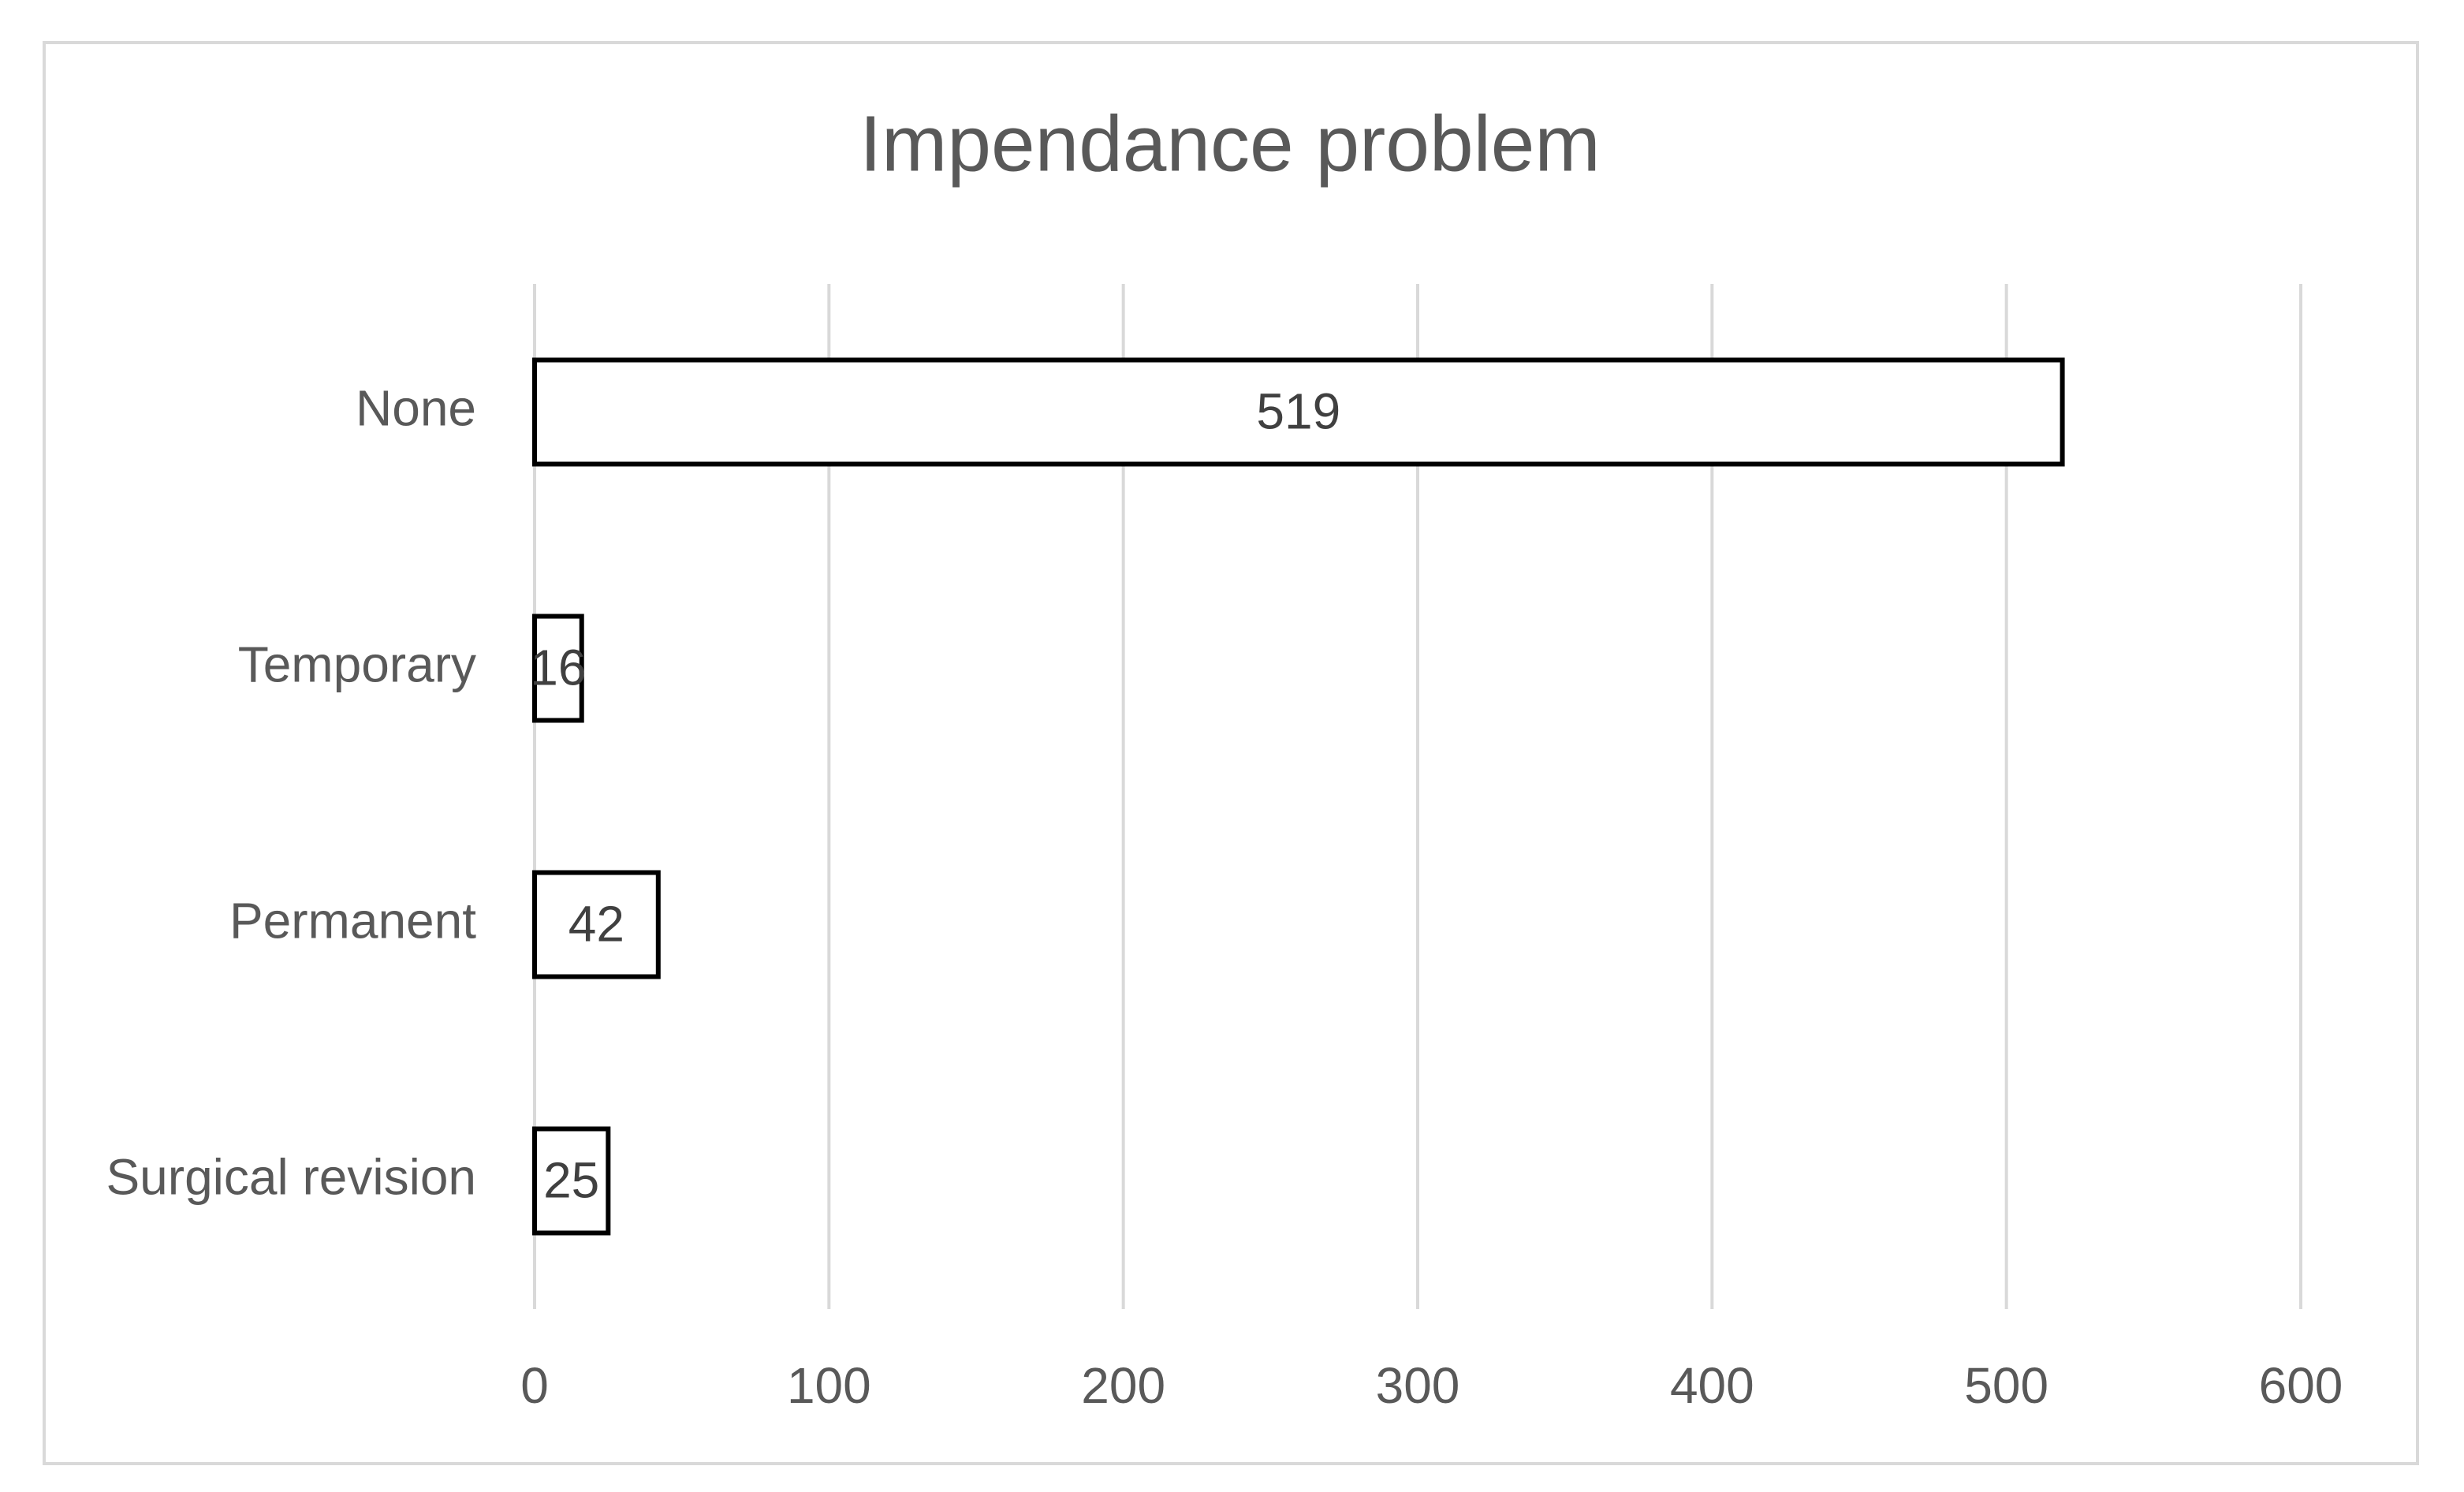  I want to click on x-tick-label: 400, so click(1712, 1385).